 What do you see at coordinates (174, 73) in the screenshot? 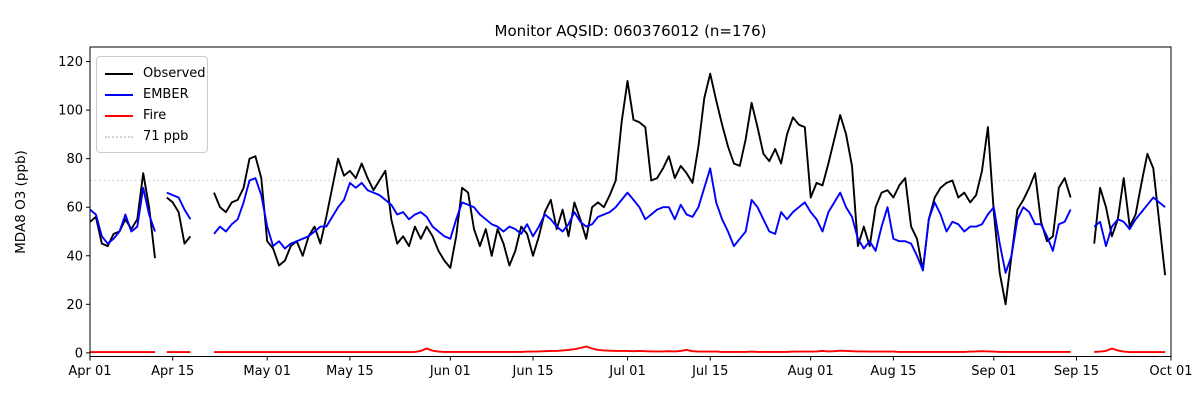
I see `legend-label: Observed` at bounding box center [174, 73].